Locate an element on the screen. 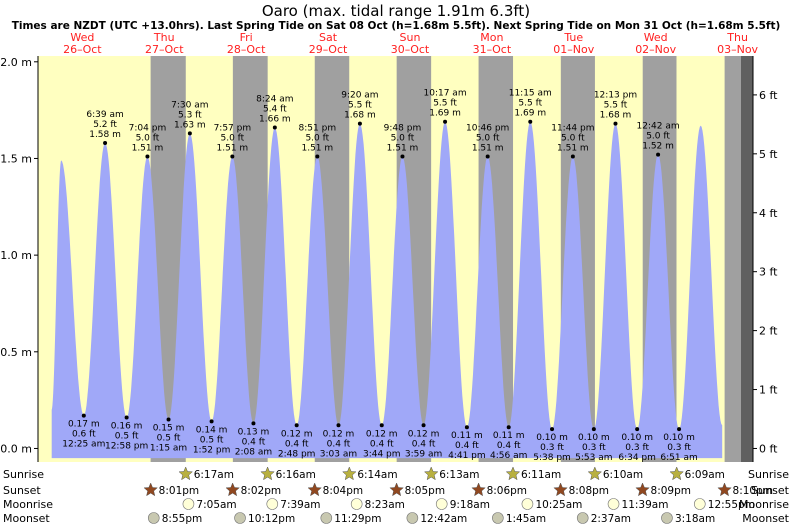 This screenshot has width=793, height=525. high-tide-label: 6:39 am is located at coordinates (104, 115).